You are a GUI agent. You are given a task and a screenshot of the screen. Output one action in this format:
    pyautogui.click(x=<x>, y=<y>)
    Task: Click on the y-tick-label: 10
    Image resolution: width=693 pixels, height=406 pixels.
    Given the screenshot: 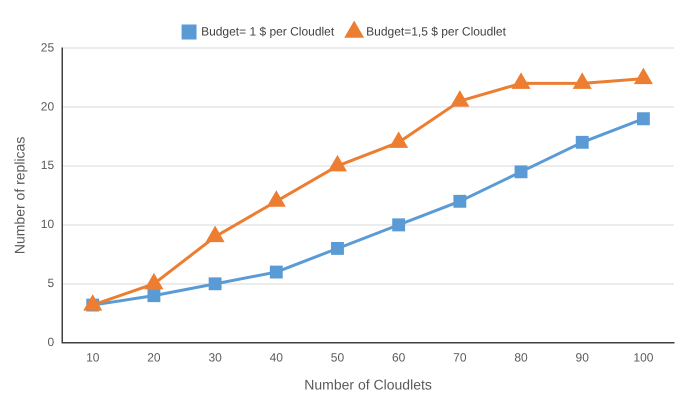 What is the action you would take?
    pyautogui.click(x=47, y=224)
    